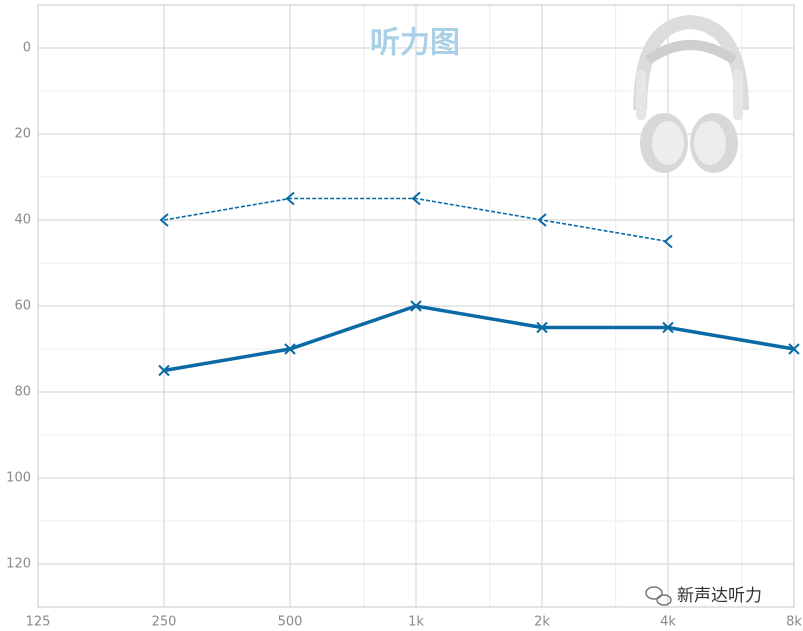  What do you see at coordinates (22, 392) in the screenshot?
I see `y-tick-label: 80` at bounding box center [22, 392].